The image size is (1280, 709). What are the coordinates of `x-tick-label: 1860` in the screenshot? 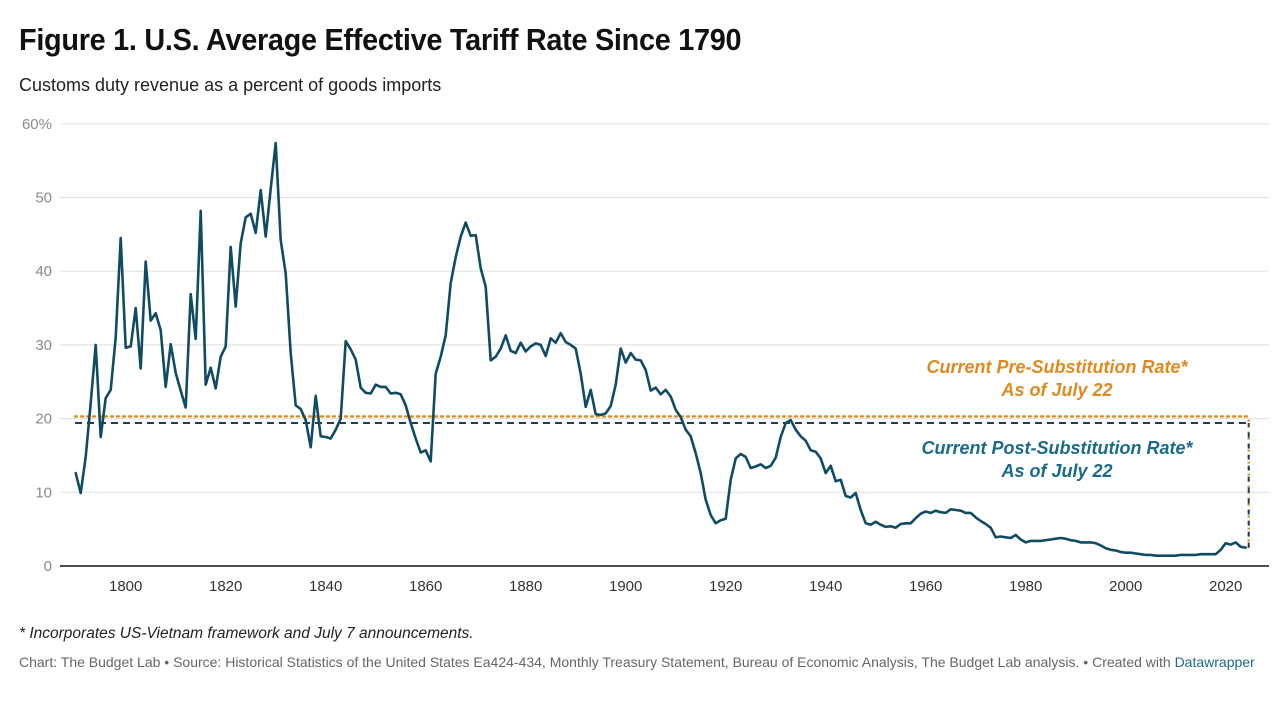 It's located at (425, 586).